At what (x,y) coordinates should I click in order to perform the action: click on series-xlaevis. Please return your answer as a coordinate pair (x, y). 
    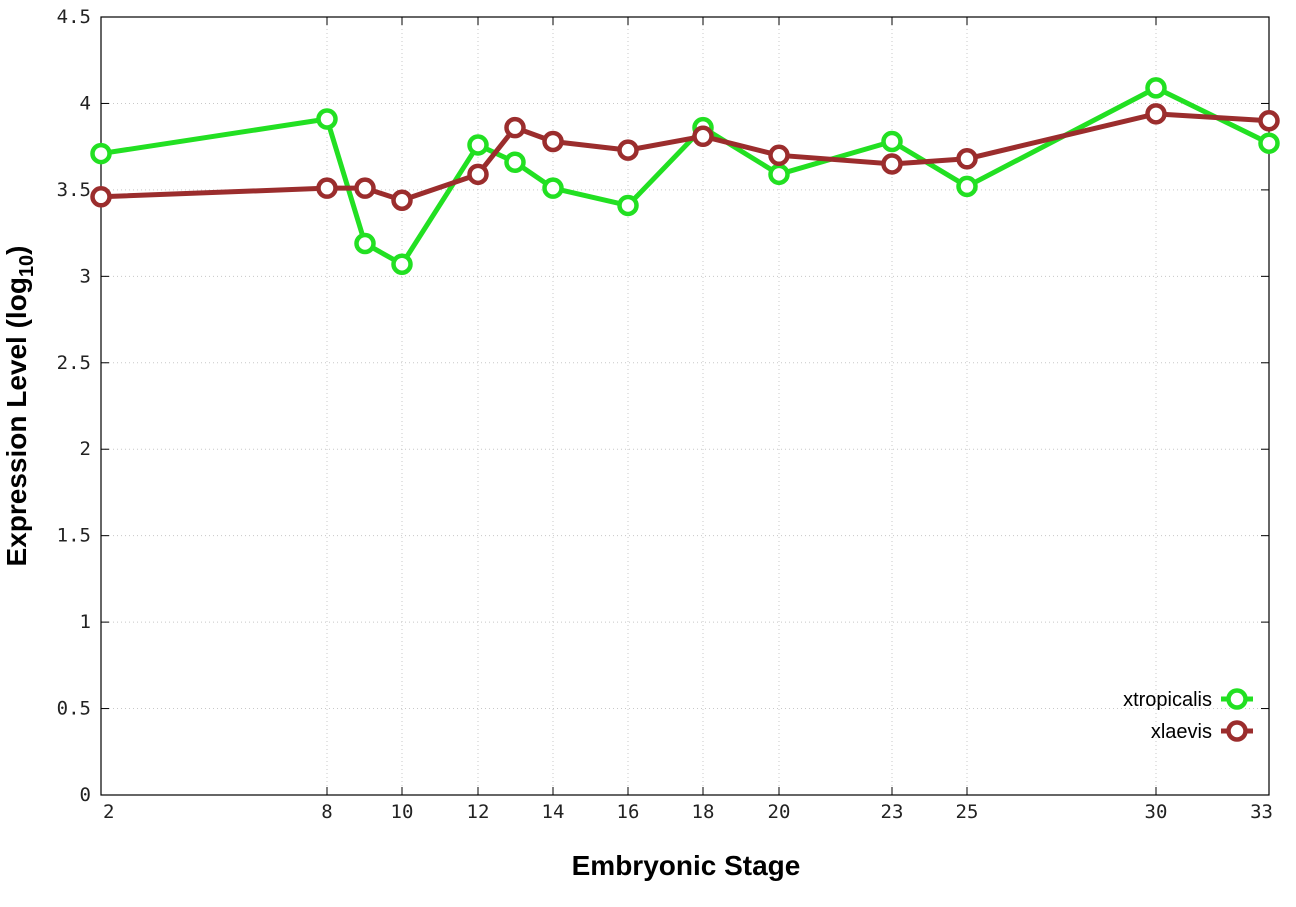
    Looking at the image, I should click on (685, 157).